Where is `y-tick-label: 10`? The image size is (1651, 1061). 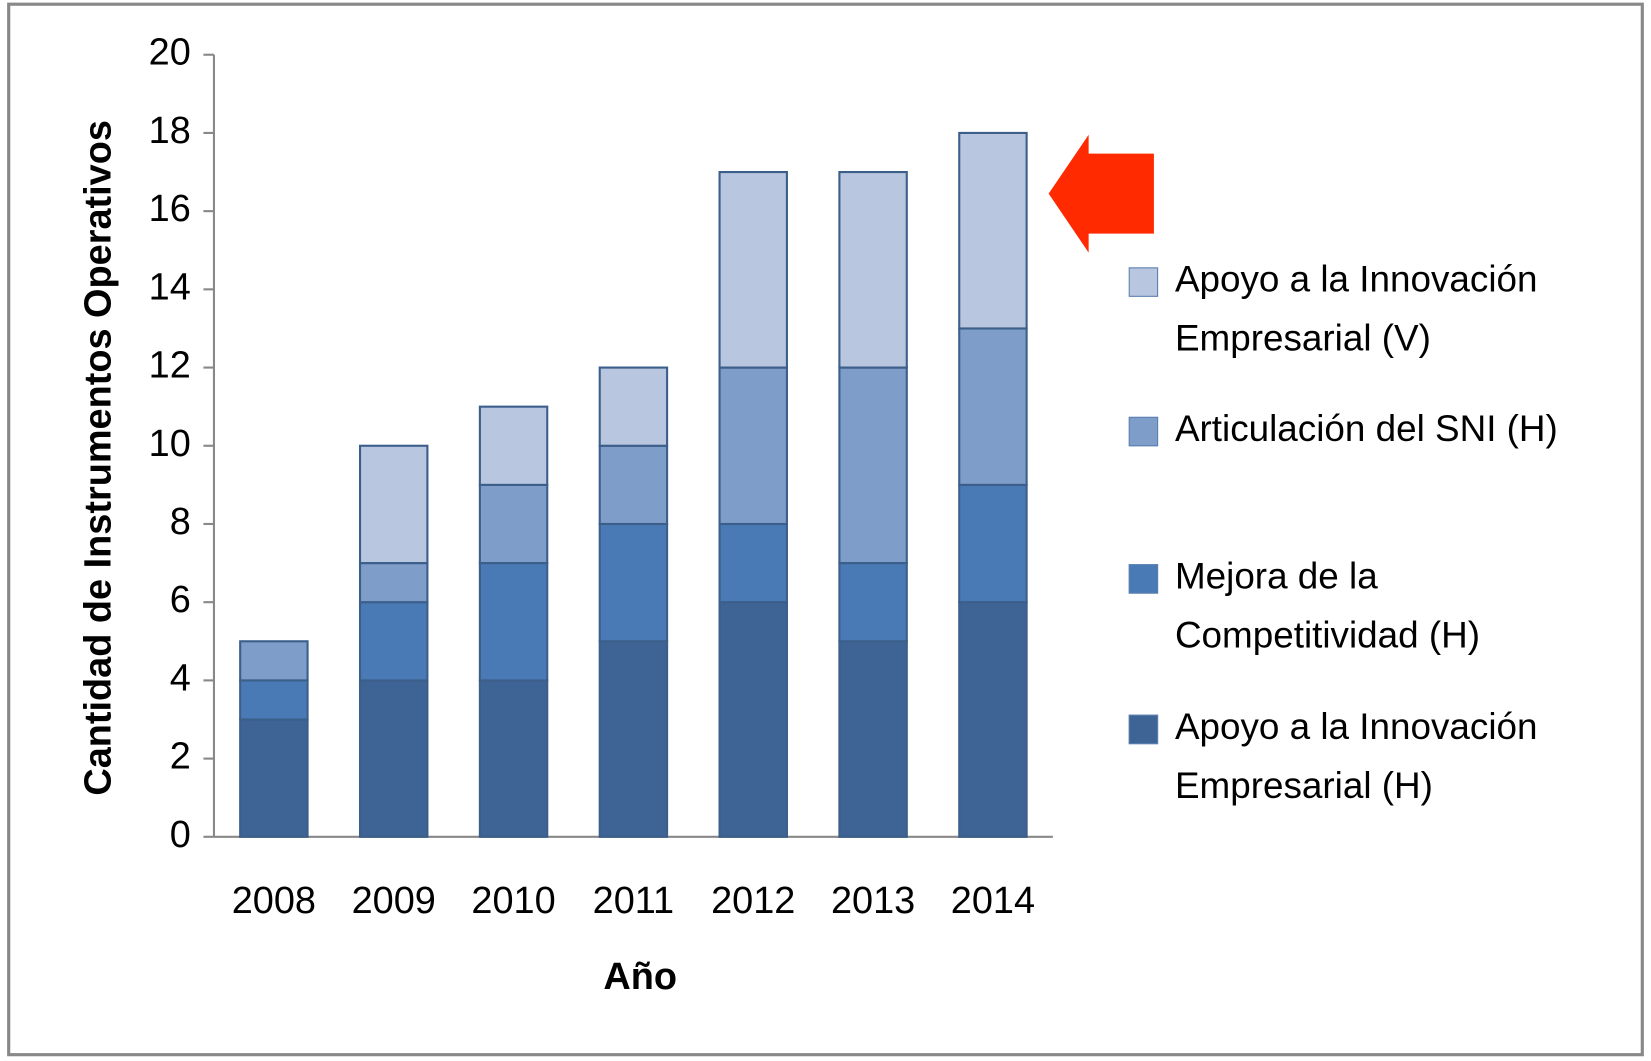 y-tick-label: 10 is located at coordinates (170, 444).